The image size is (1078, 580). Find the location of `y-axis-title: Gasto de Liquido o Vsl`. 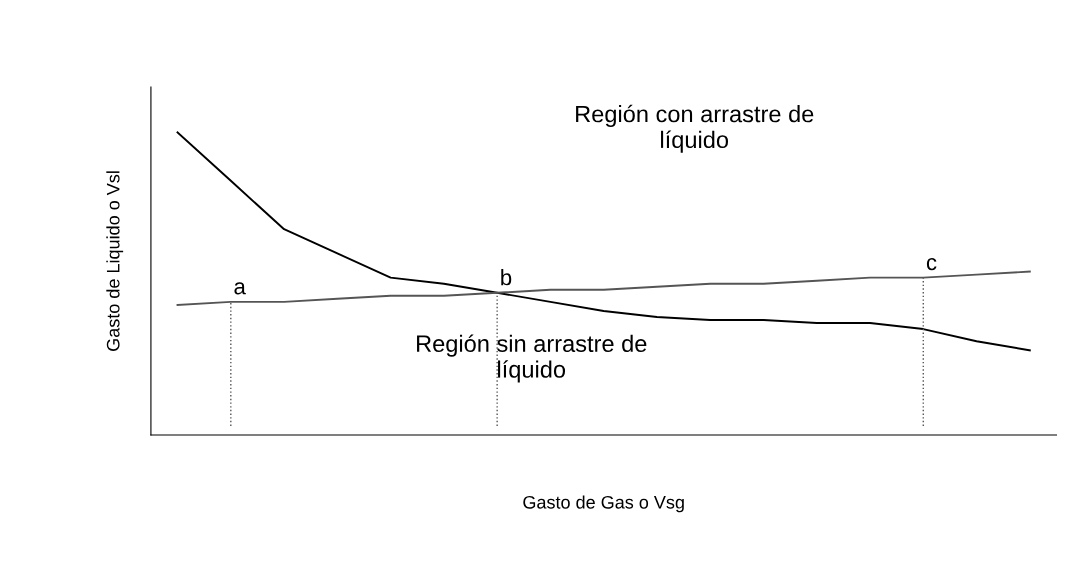

y-axis-title: Gasto de Liquido o Vsl is located at coordinates (115, 261).